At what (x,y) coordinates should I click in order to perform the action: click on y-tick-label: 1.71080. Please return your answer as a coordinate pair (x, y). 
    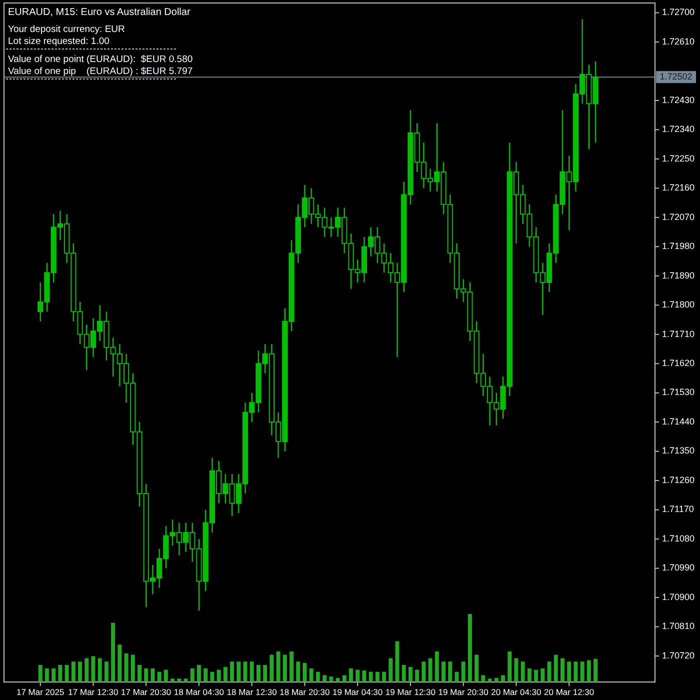
    Looking at the image, I should click on (678, 538).